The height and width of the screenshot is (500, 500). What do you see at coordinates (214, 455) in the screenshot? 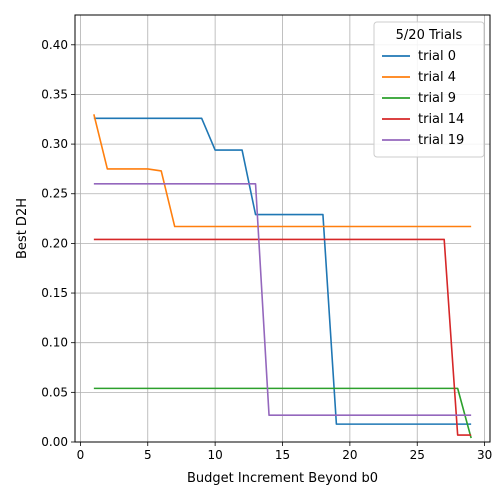
I see `x-tick-label: 10` at bounding box center [214, 455].